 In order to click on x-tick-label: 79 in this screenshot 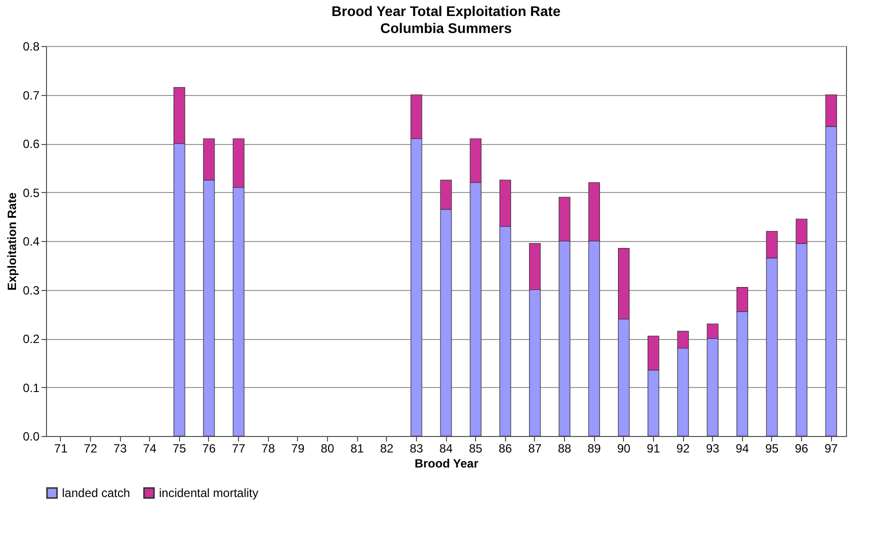, I will do `click(298, 449)`.